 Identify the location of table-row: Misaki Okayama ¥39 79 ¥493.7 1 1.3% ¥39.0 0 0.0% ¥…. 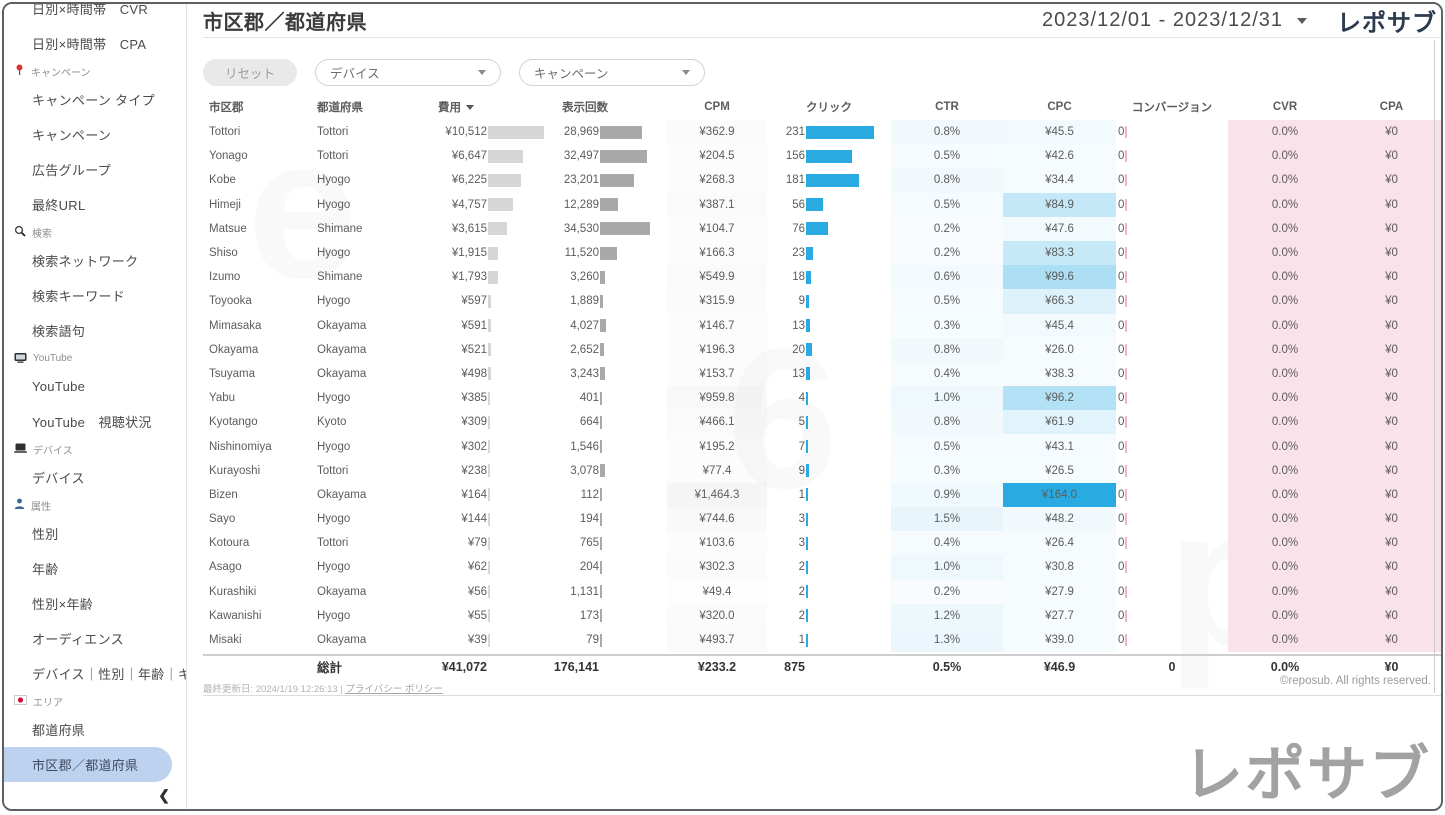
(822, 640).